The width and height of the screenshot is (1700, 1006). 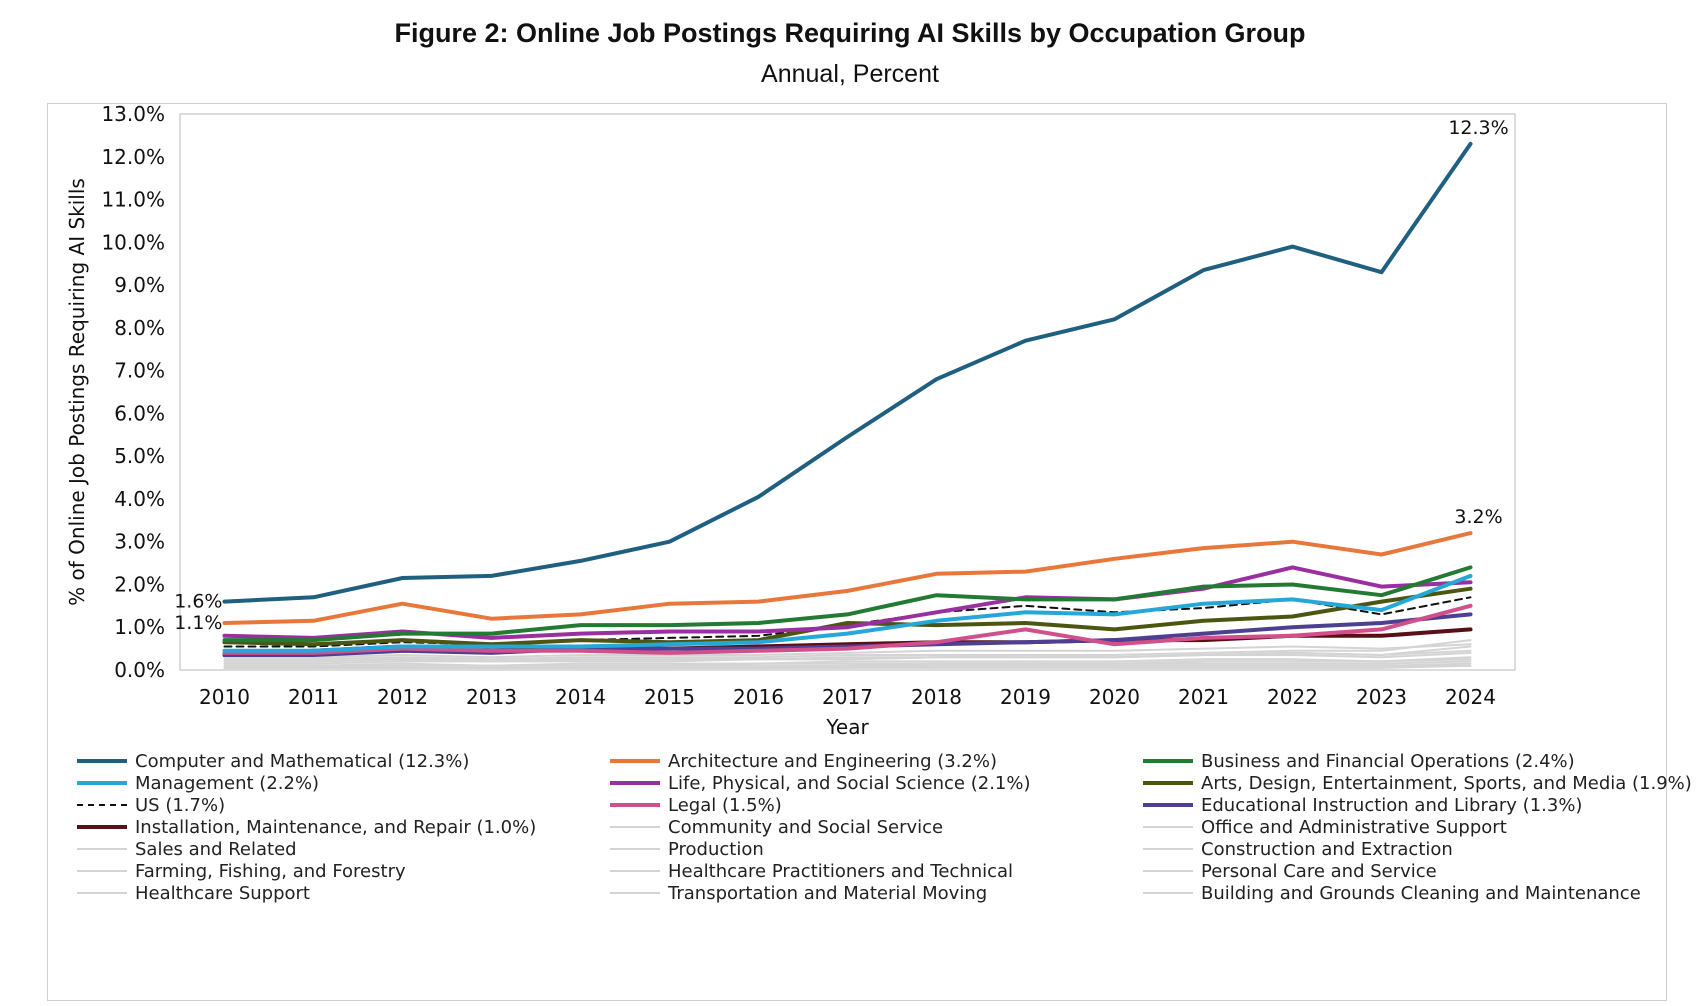 I want to click on x-tick-label: 2019, so click(x=1025, y=697).